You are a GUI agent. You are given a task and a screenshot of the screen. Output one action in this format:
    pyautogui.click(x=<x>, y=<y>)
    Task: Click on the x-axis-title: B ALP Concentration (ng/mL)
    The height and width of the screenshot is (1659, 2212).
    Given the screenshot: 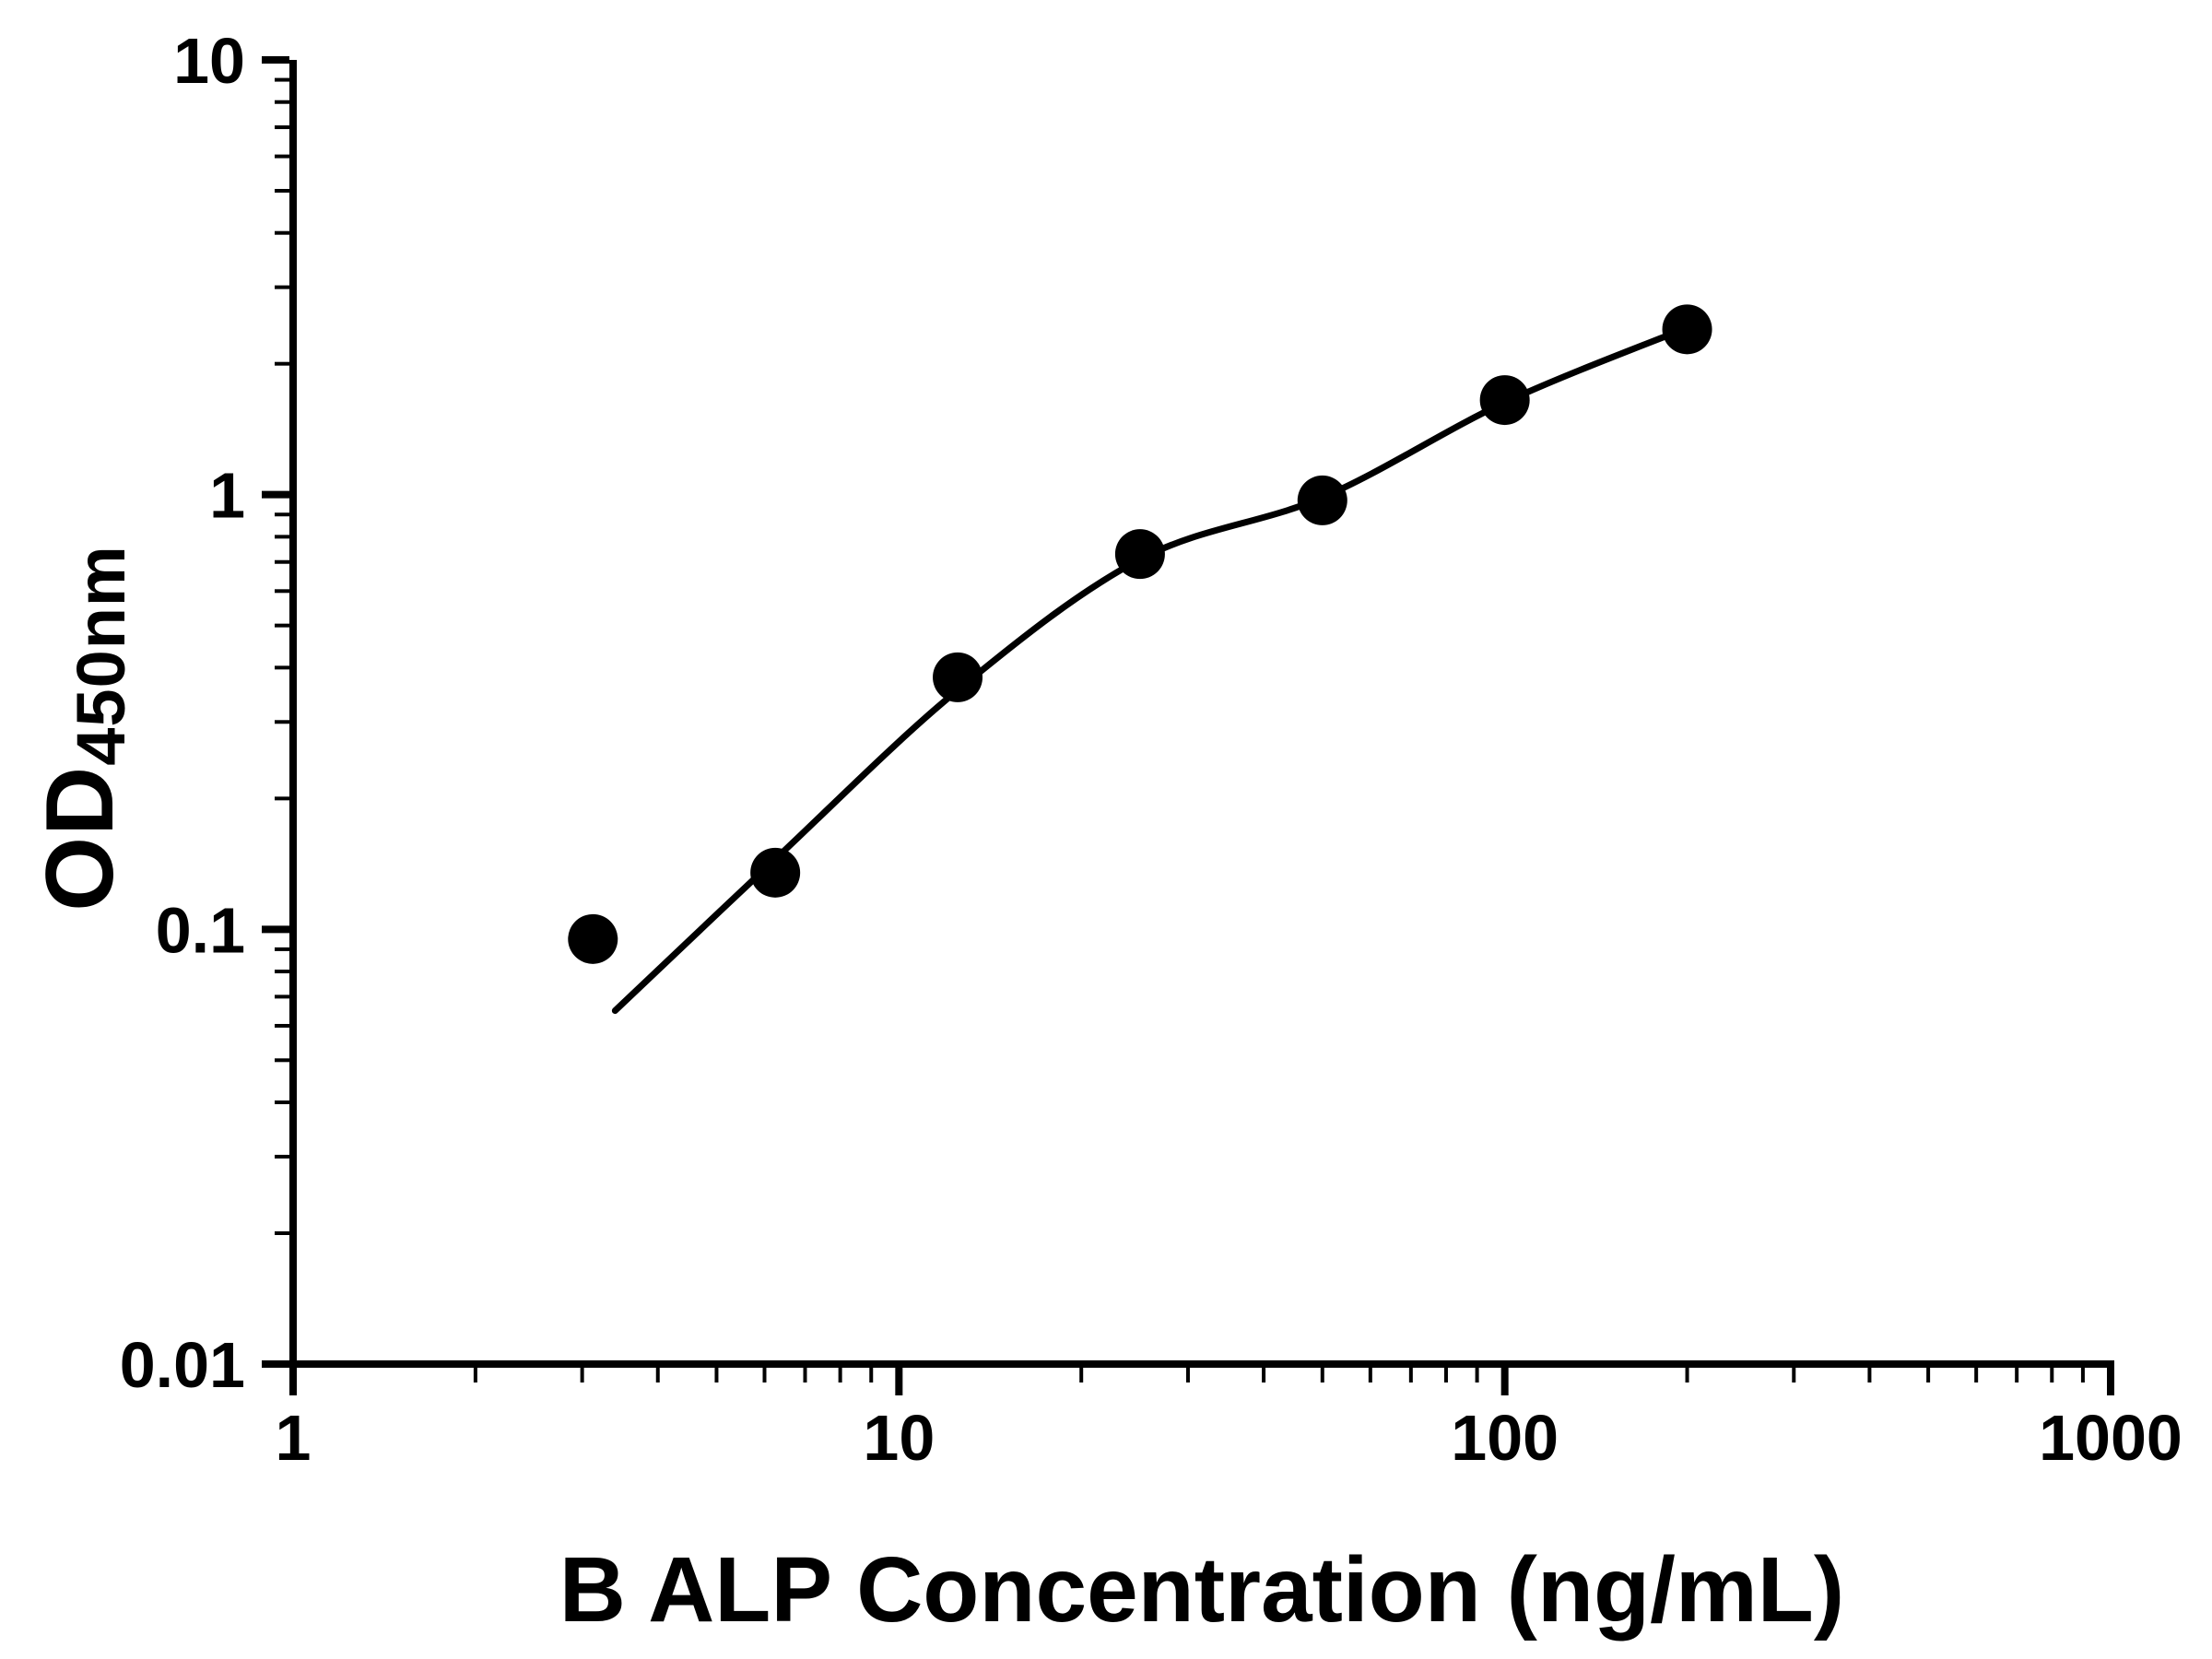 What is the action you would take?
    pyautogui.click(x=1202, y=1589)
    